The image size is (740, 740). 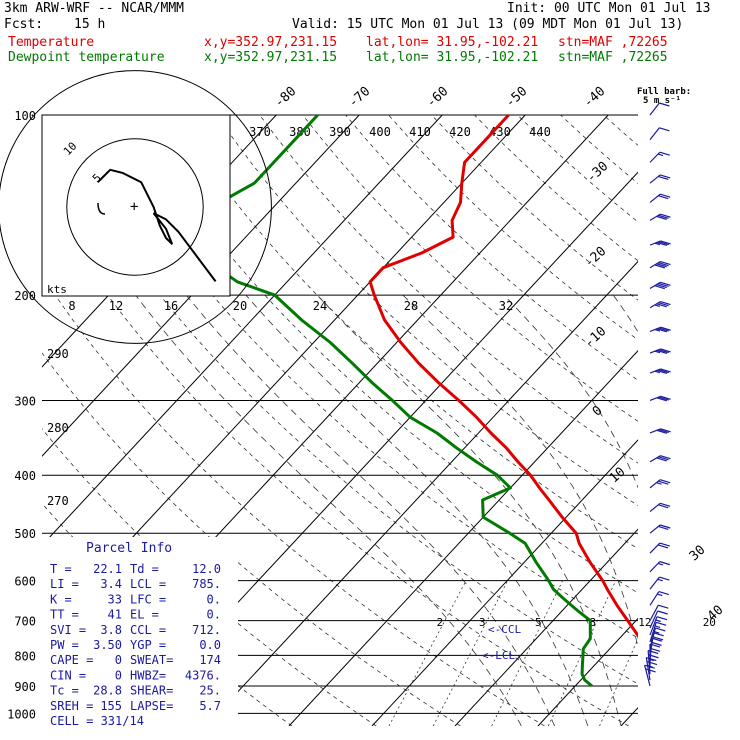 What do you see at coordinates (460, 132) in the screenshot?
I see `theta-label-420: 420` at bounding box center [460, 132].